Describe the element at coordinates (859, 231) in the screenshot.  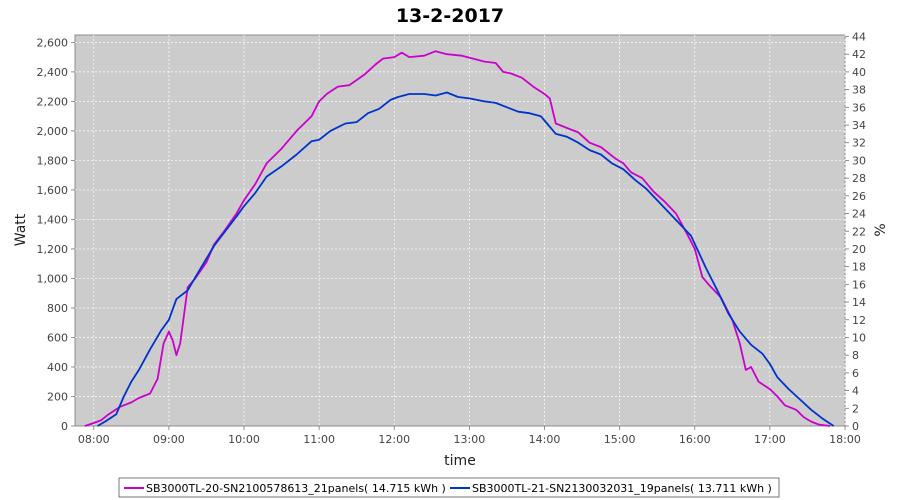
I see `y2-tick-label: 22` at that location.